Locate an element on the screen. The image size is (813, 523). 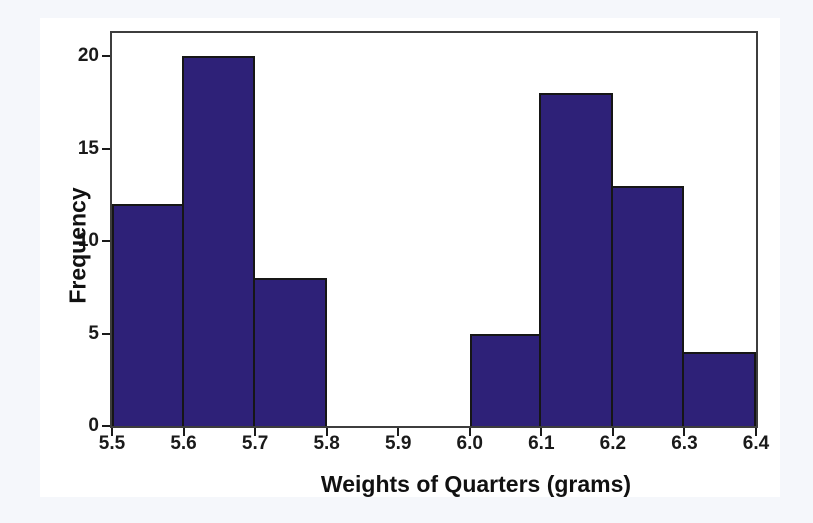
x-tick-label: 5.9 is located at coordinates (398, 443).